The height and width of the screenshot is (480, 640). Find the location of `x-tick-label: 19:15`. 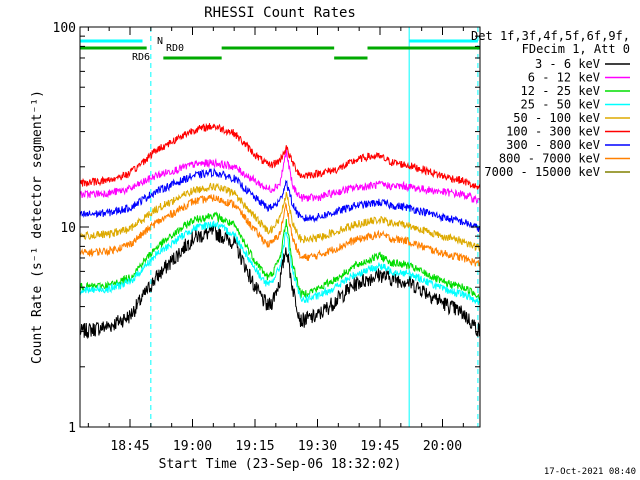

x-tick-label: 19:15 is located at coordinates (254, 446).